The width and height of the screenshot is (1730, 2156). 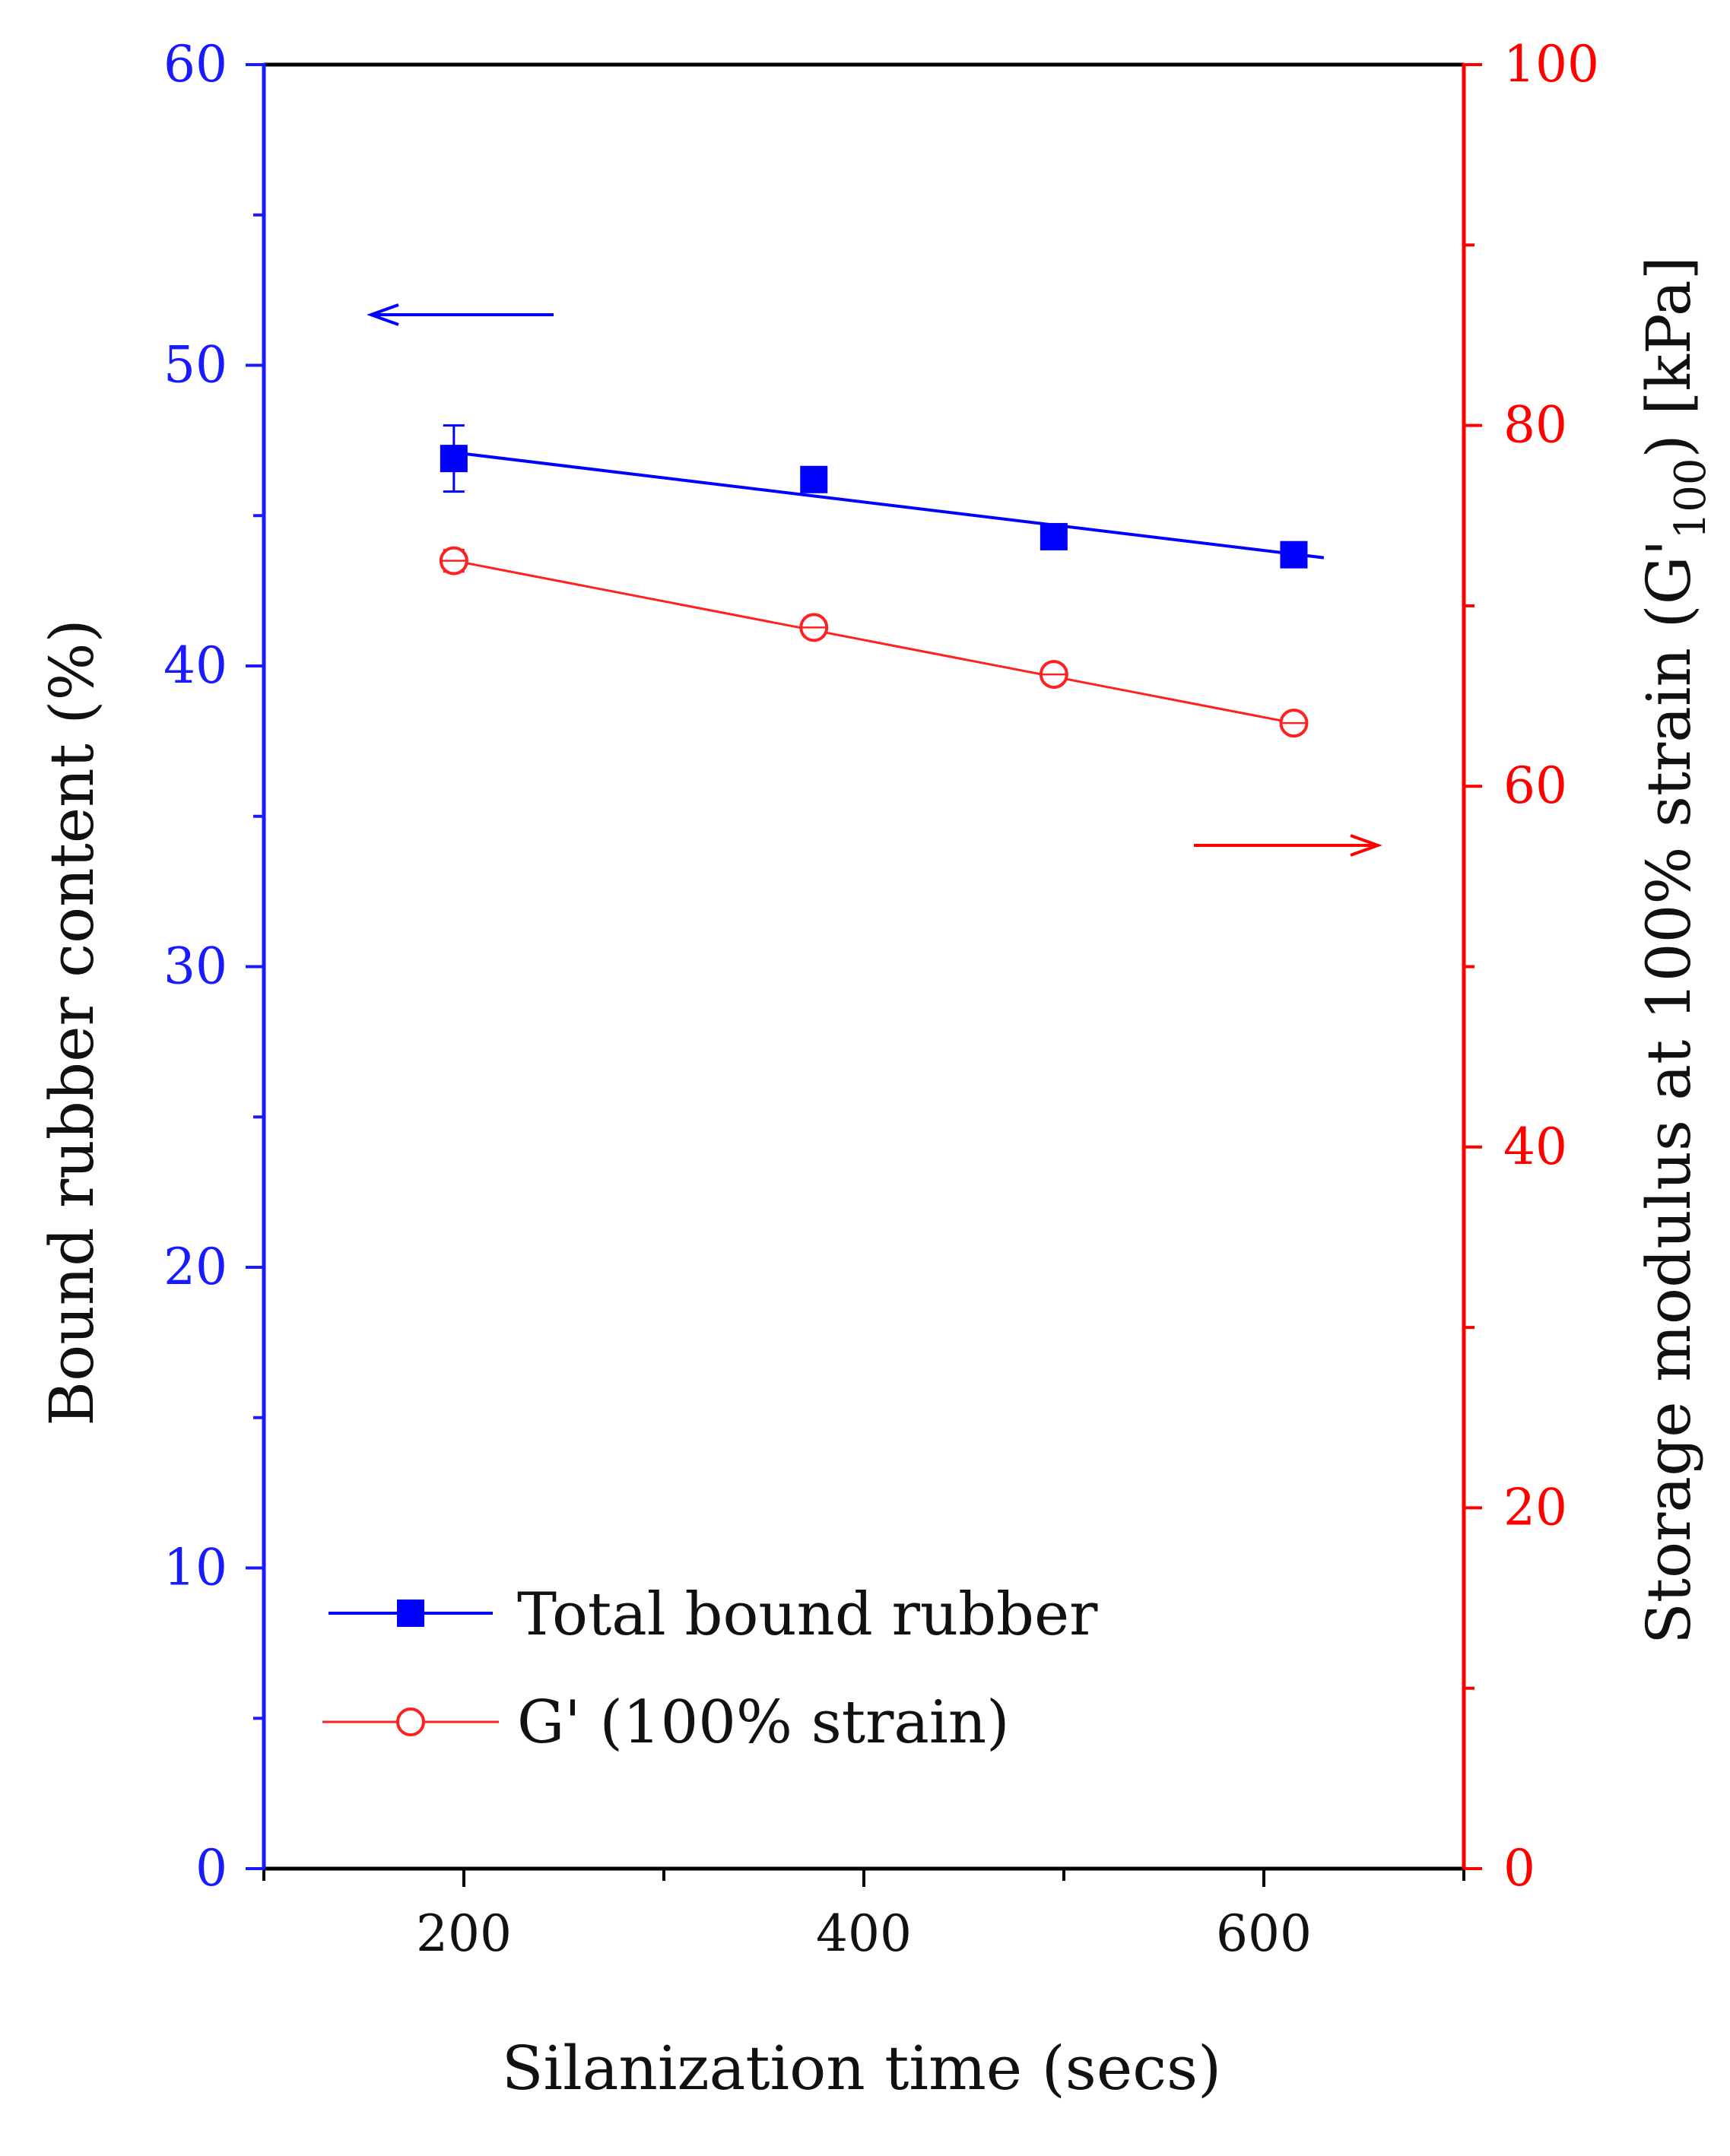 What do you see at coordinates (72, 1022) in the screenshot?
I see `left-y-axis-title: Bound rubber content (%)` at bounding box center [72, 1022].